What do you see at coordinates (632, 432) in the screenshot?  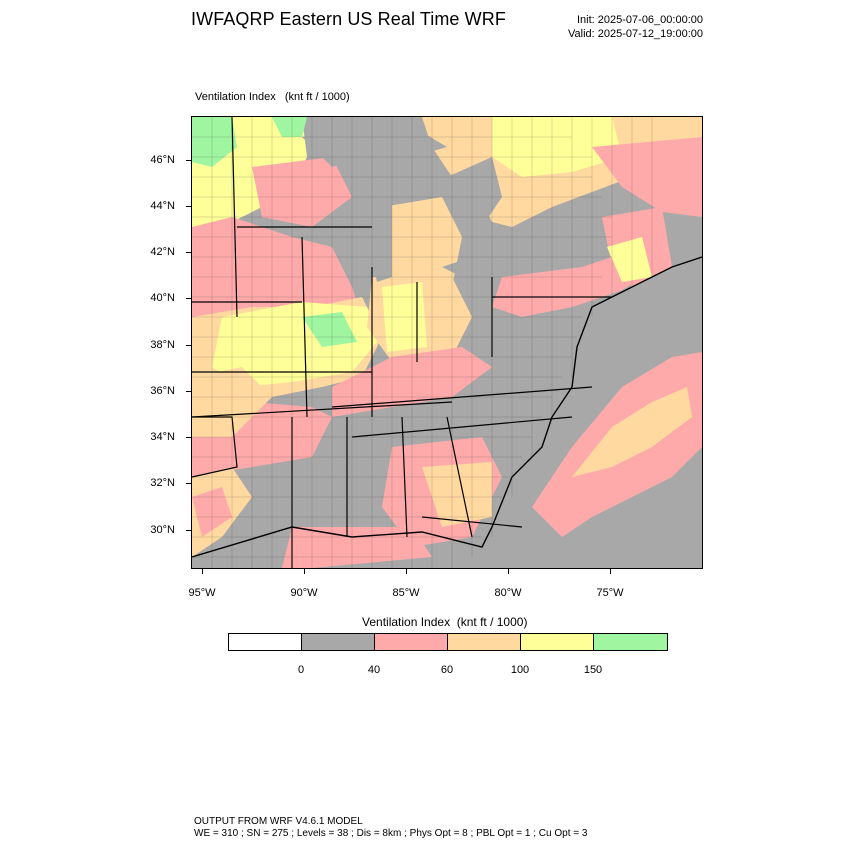 I see `offshore-orange` at bounding box center [632, 432].